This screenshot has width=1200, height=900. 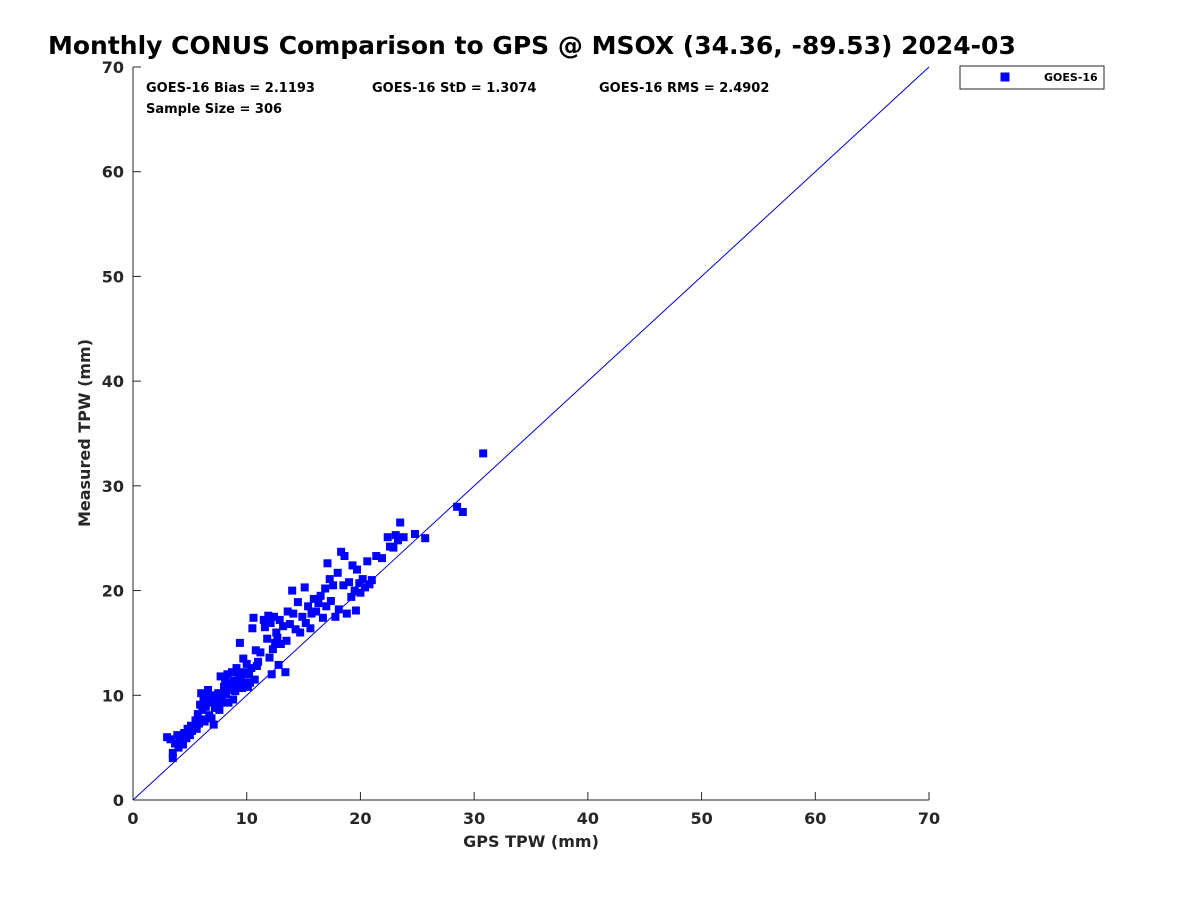 I want to click on series-points, so click(x=325, y=606).